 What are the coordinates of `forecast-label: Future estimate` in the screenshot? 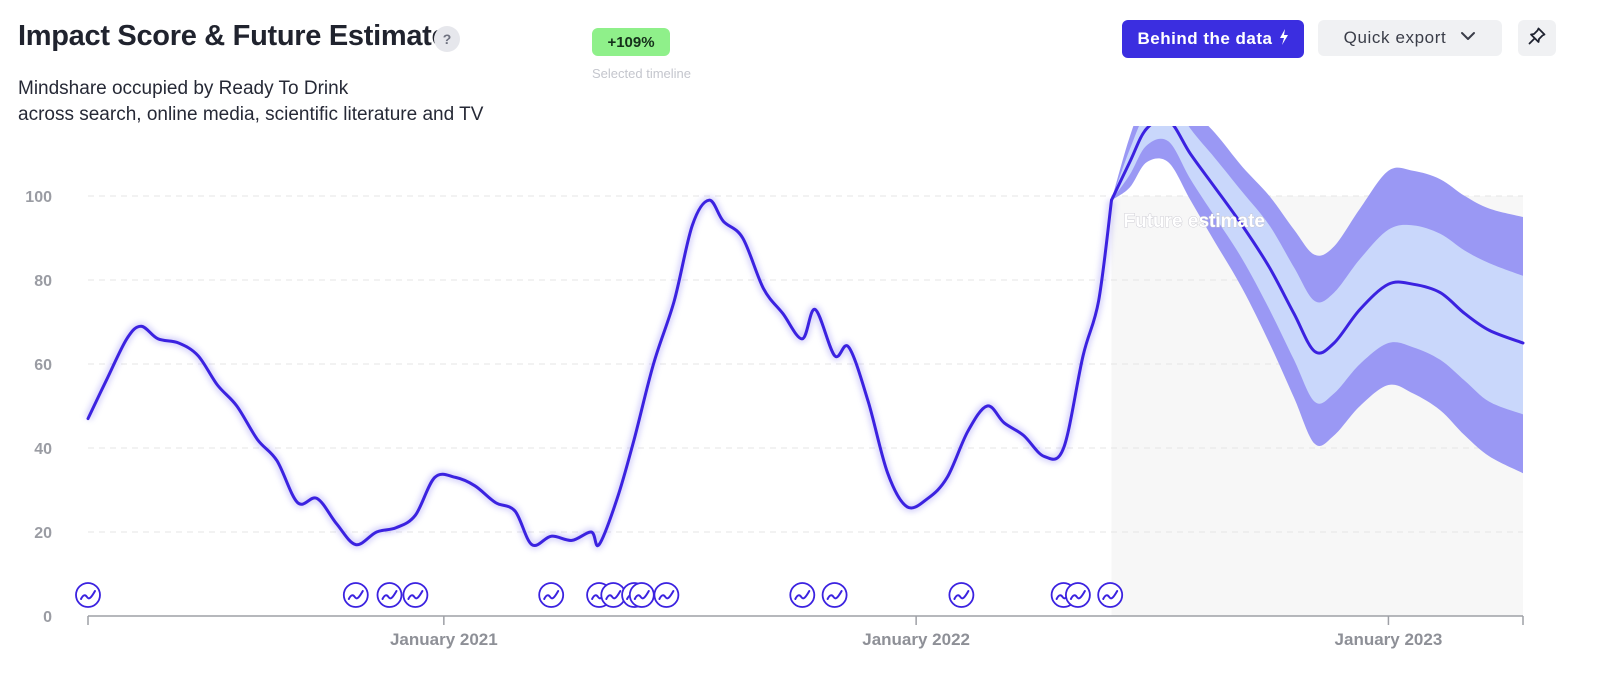 It's located at (1194, 221).